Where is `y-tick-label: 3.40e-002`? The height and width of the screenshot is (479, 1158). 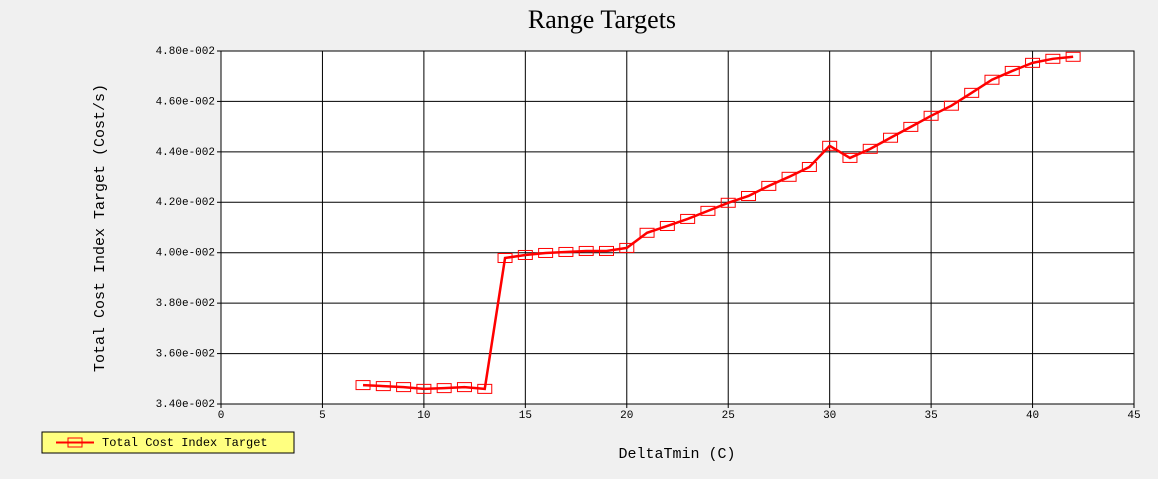 y-tick-label: 3.40e-002 is located at coordinates (185, 405).